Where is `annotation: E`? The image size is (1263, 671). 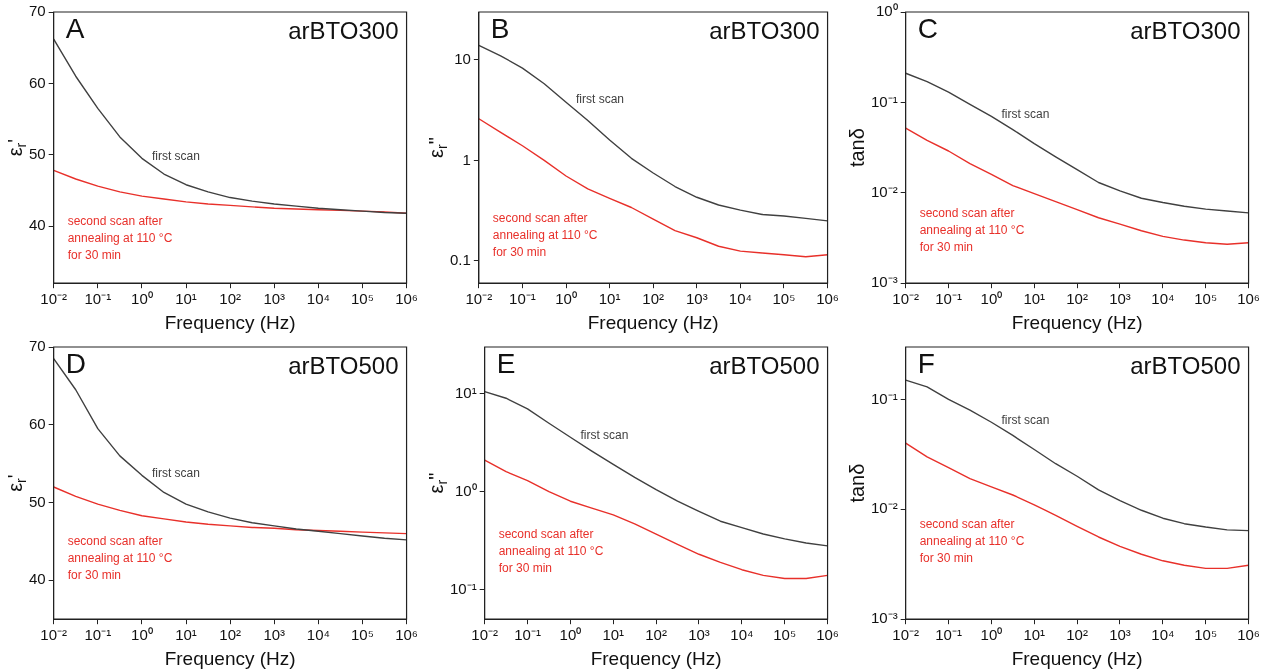 annotation: E is located at coordinates (506, 363).